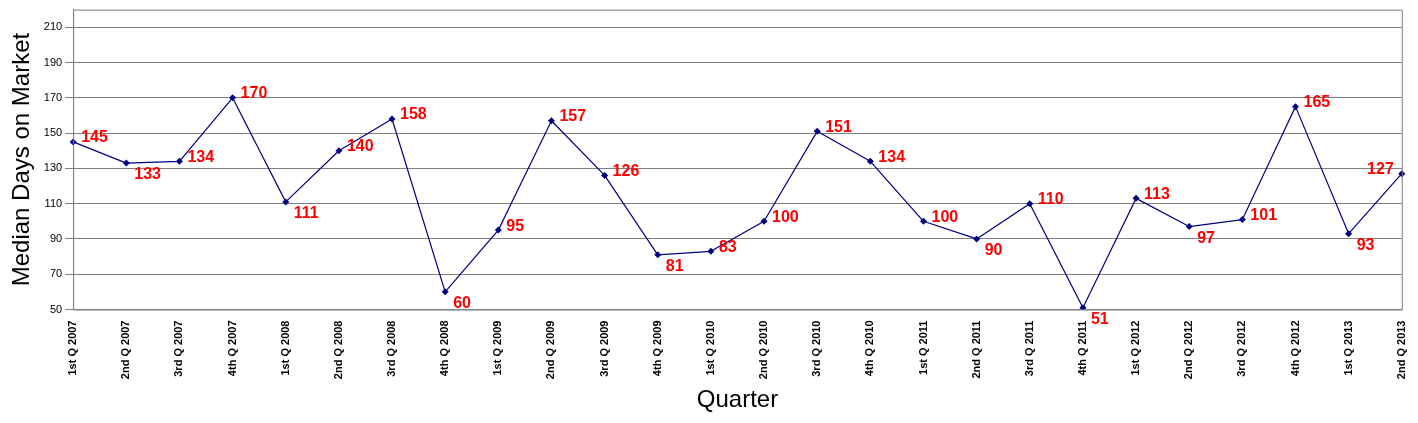 This screenshot has width=1418, height=423. I want to click on x-tick-label: 2nd Q 2013, so click(1400, 350).